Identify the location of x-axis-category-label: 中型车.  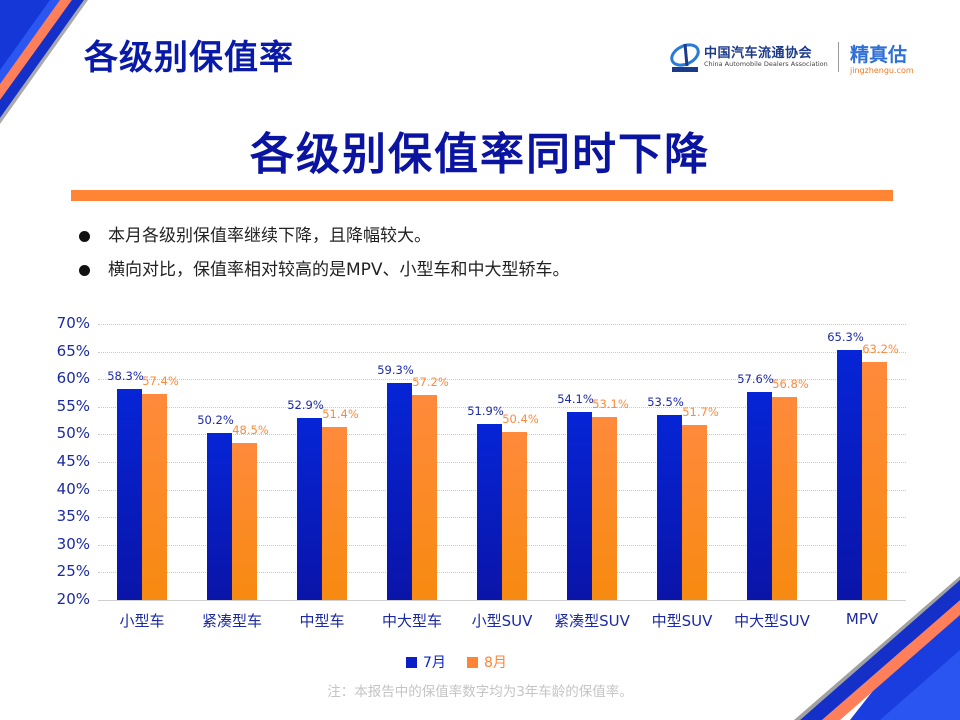
(322, 621).